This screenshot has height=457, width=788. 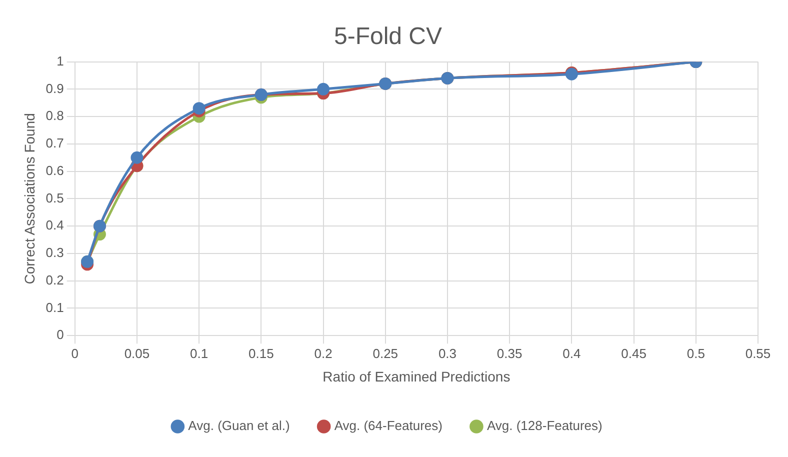 What do you see at coordinates (388, 36) in the screenshot?
I see `chart-title: 5-Fold CV` at bounding box center [388, 36].